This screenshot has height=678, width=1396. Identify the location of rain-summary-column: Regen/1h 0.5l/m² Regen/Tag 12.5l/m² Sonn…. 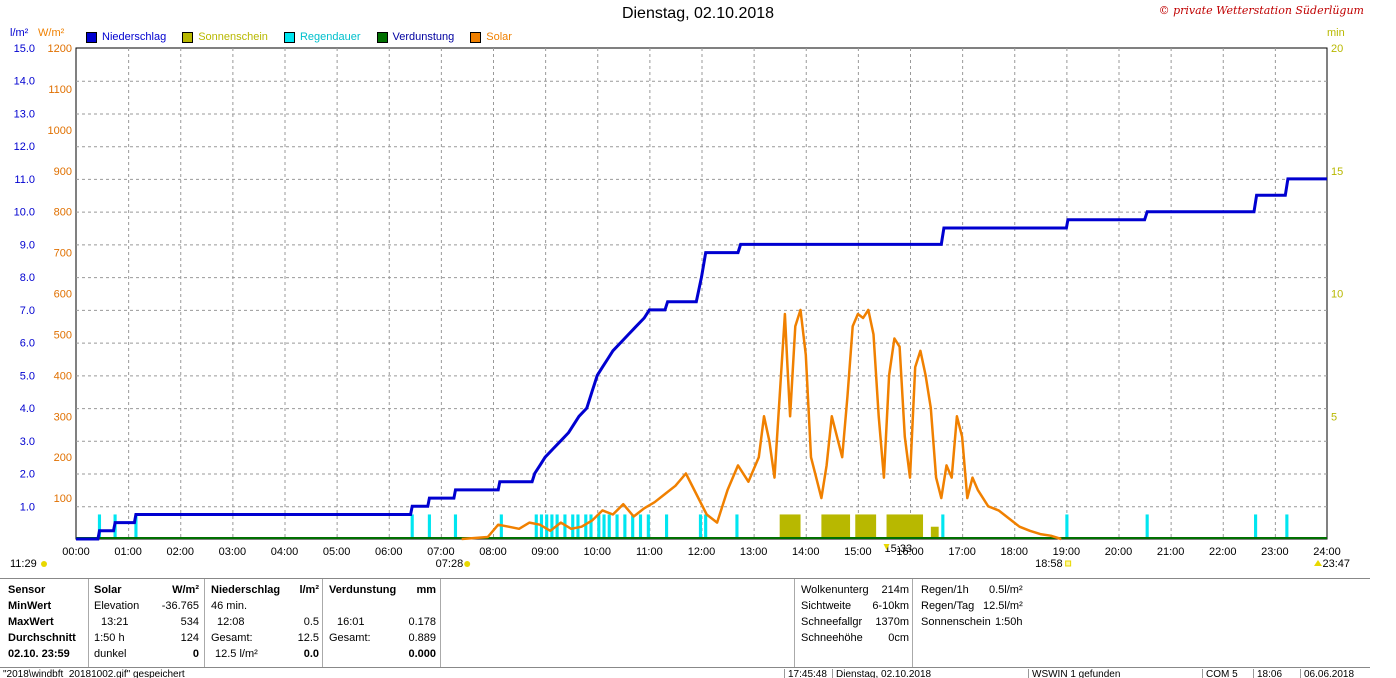
(1141, 623).